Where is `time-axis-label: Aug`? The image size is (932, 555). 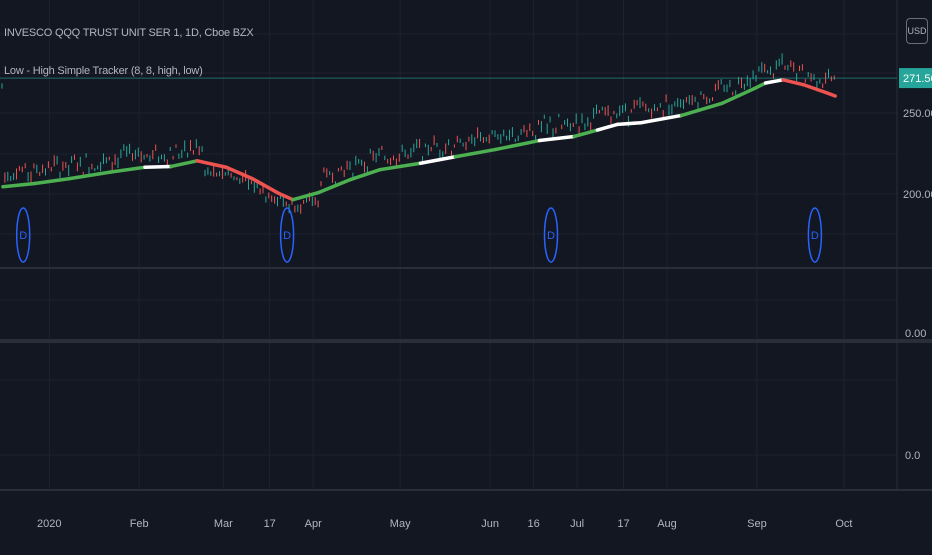 time-axis-label: Aug is located at coordinates (667, 524).